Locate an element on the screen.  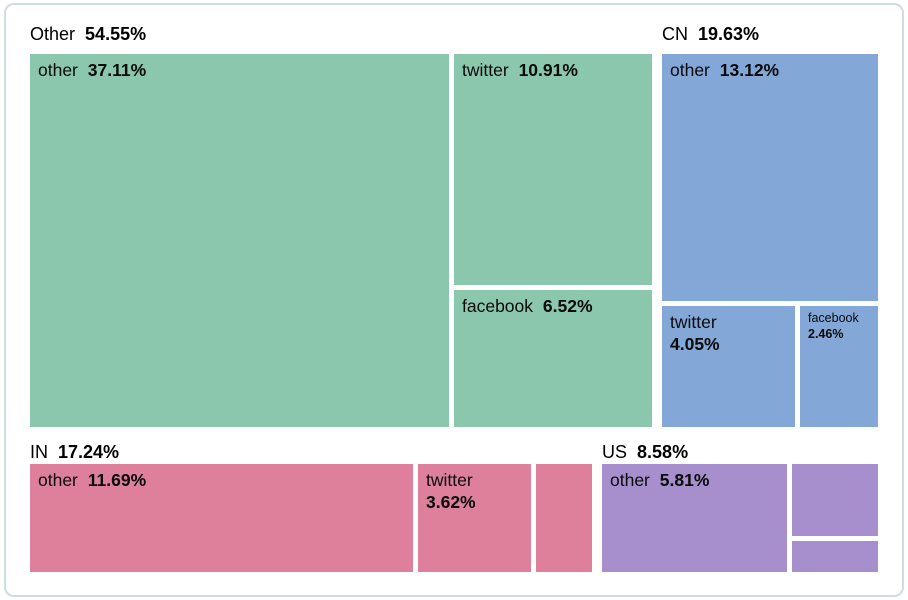
group-percent: 8.58% is located at coordinates (663, 452).